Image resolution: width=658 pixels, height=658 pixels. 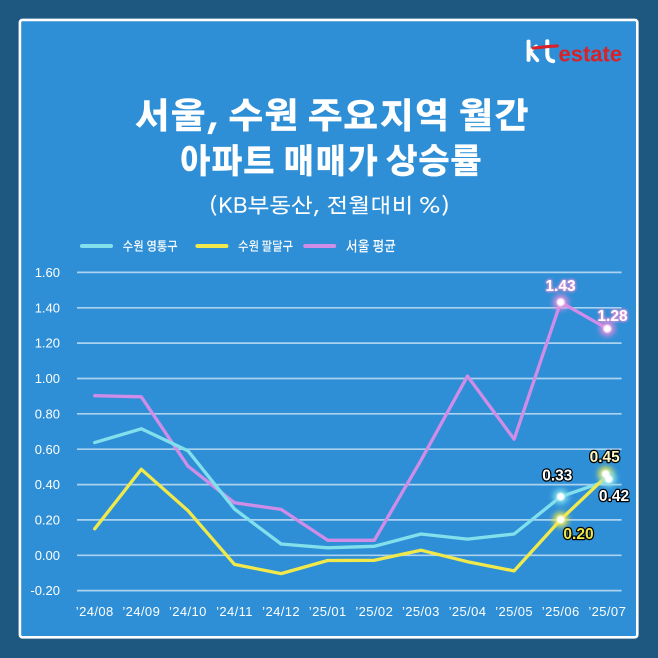 What do you see at coordinates (281, 611) in the screenshot?
I see `svg-text: ’24/12` at bounding box center [281, 611].